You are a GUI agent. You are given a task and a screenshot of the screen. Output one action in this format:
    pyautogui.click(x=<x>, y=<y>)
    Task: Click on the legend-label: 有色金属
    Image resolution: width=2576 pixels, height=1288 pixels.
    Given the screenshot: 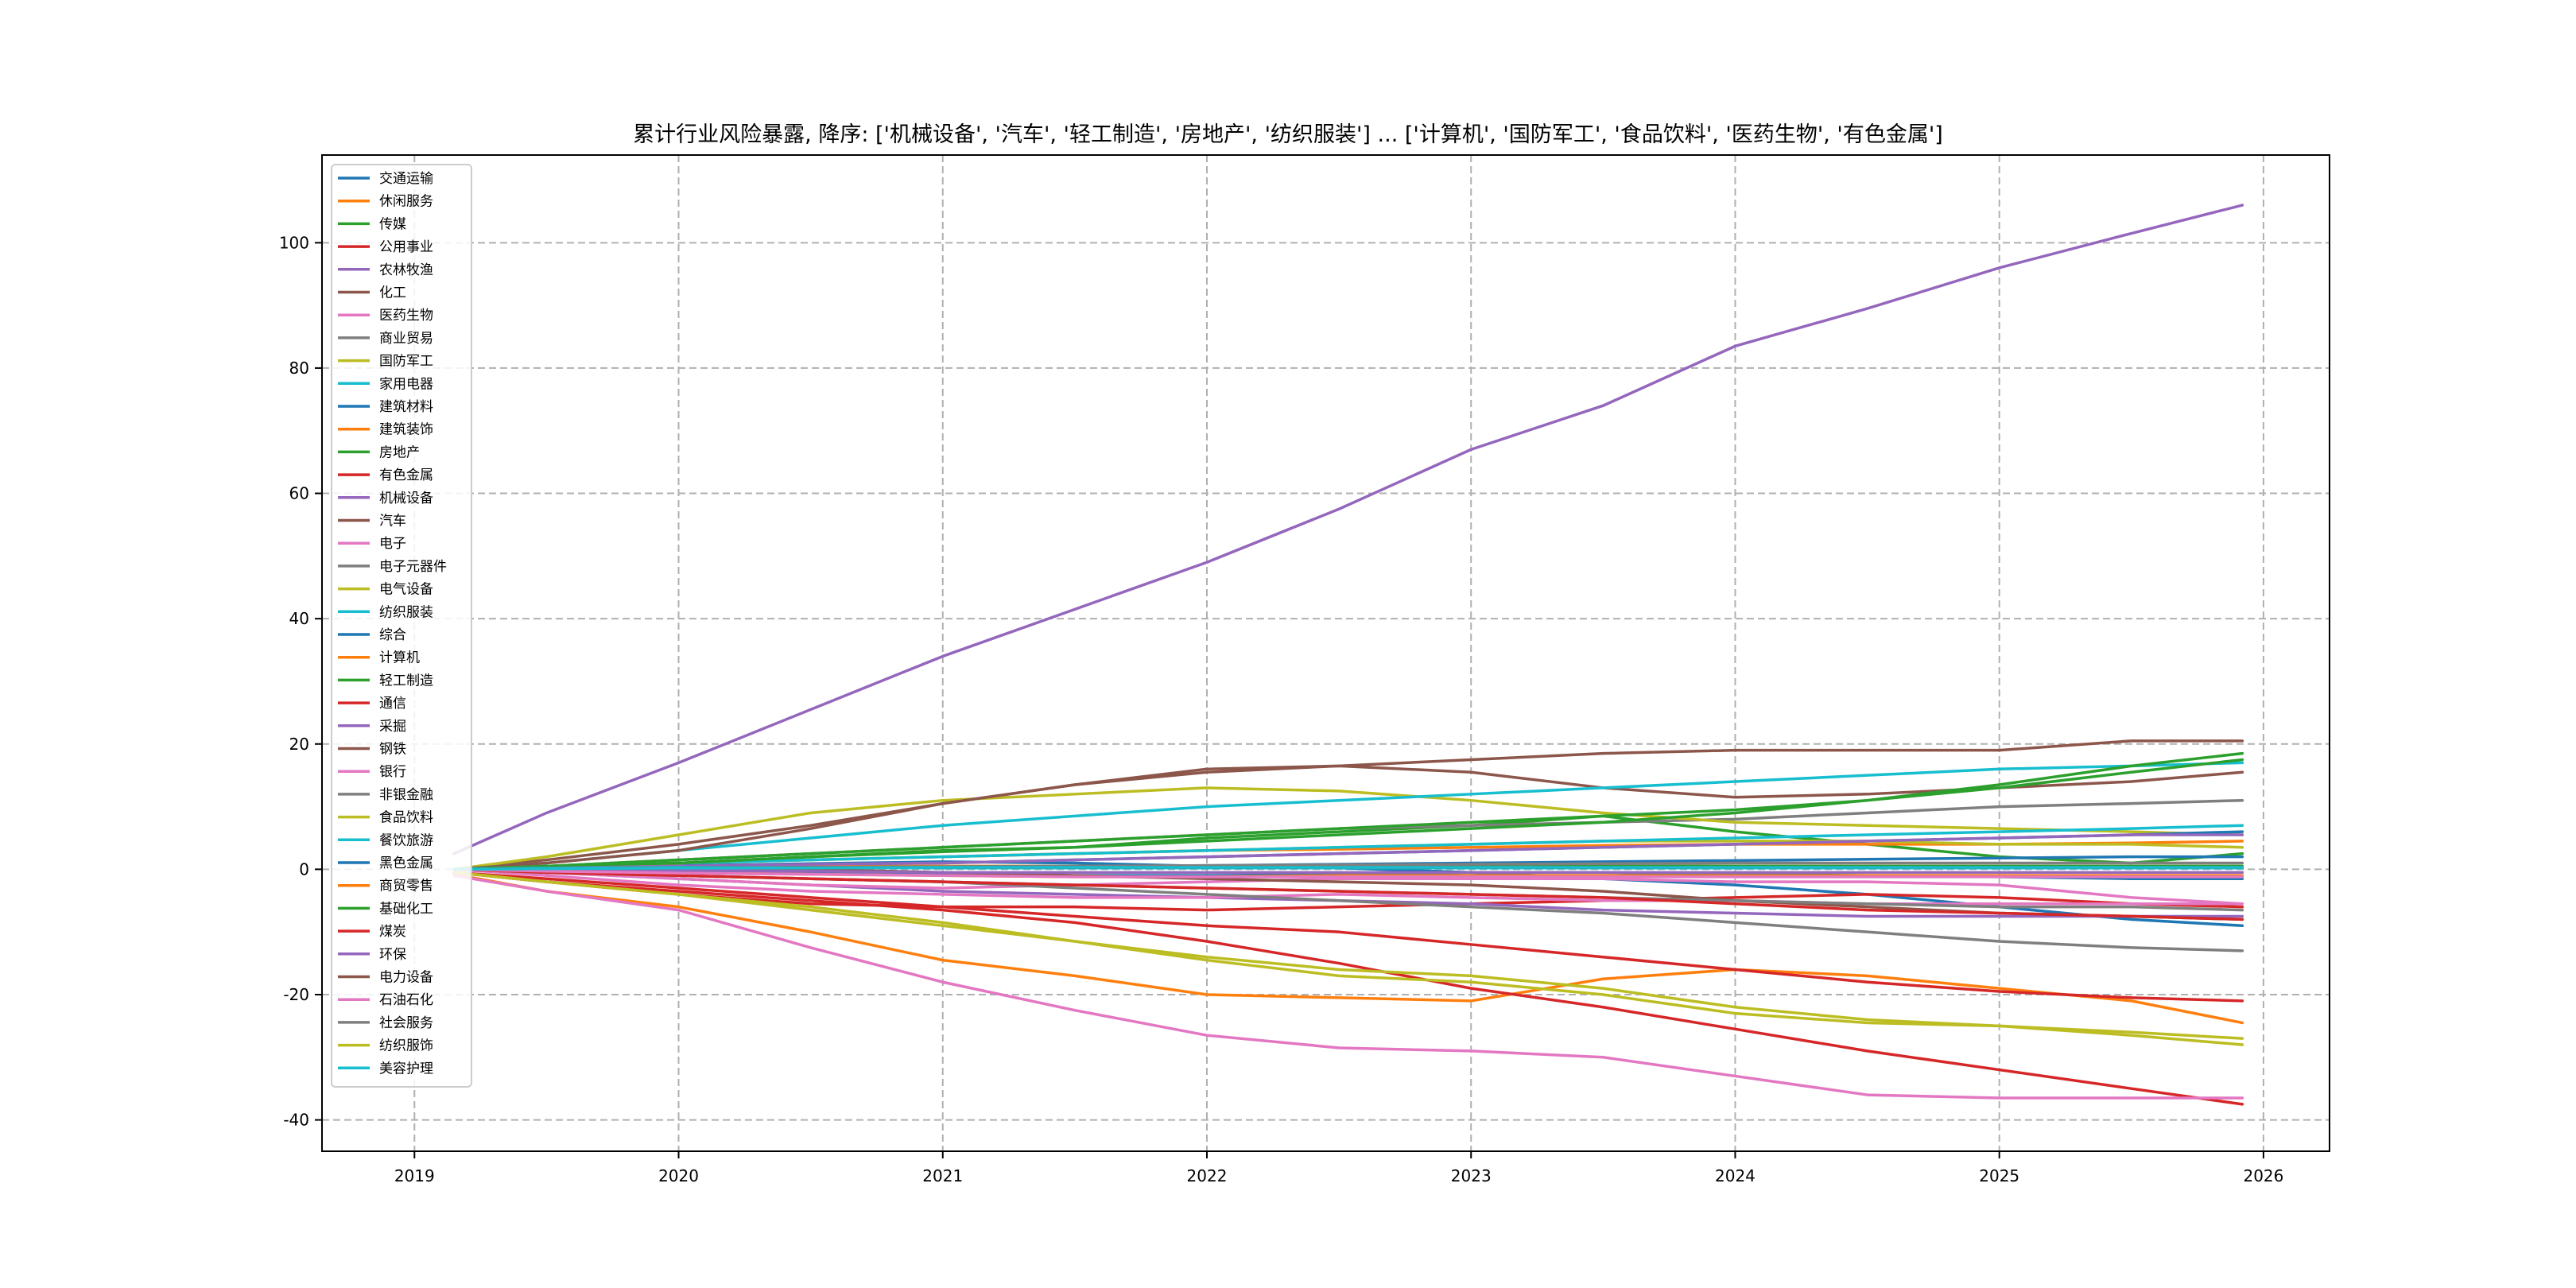 What is the action you would take?
    pyautogui.click(x=406, y=475)
    